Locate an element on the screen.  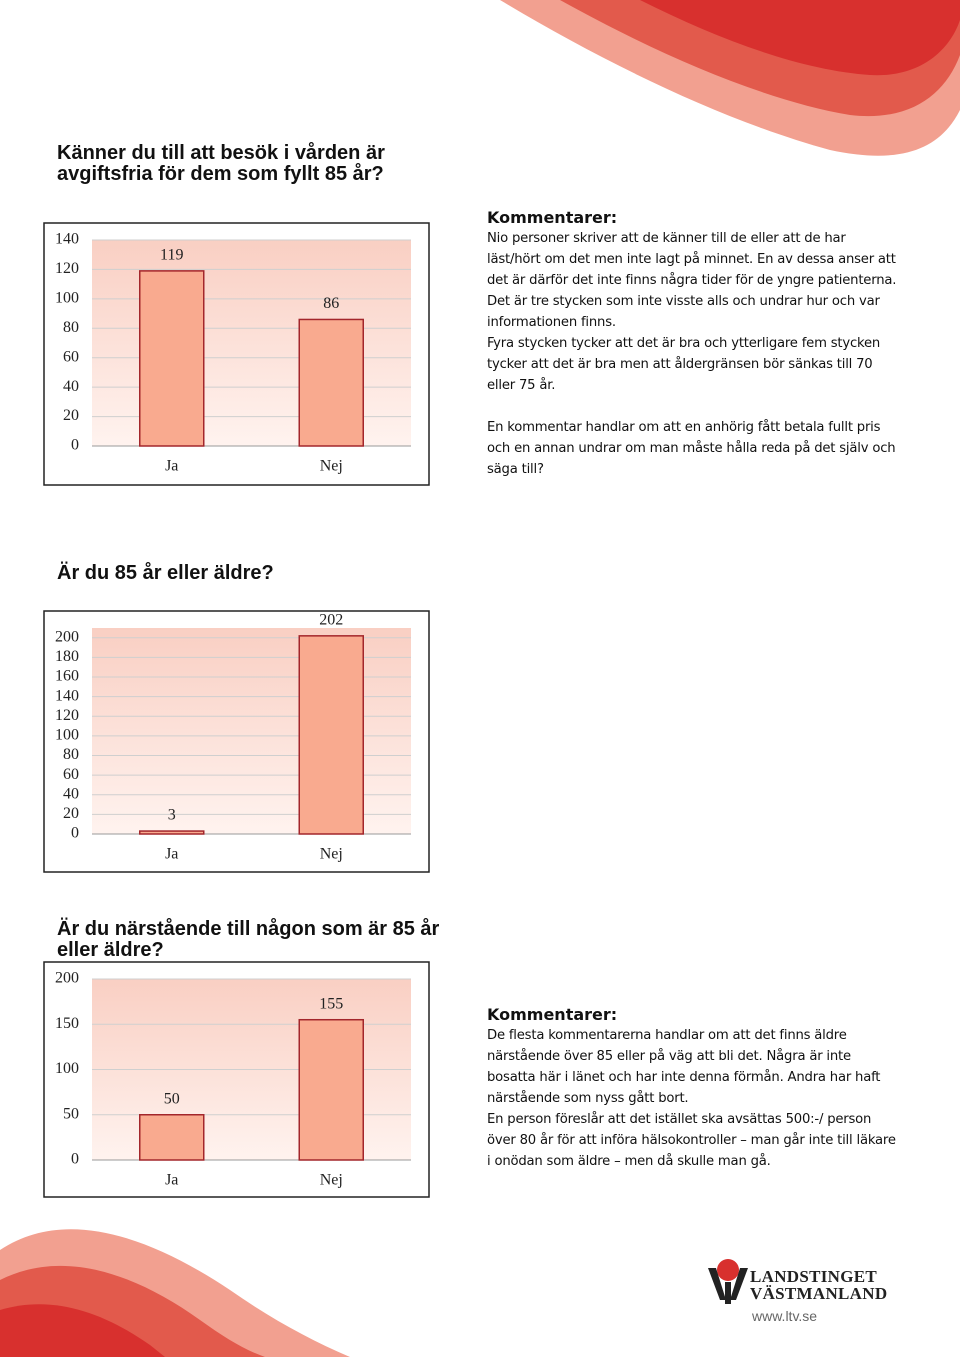
value-label: 202 is located at coordinates (331, 620).